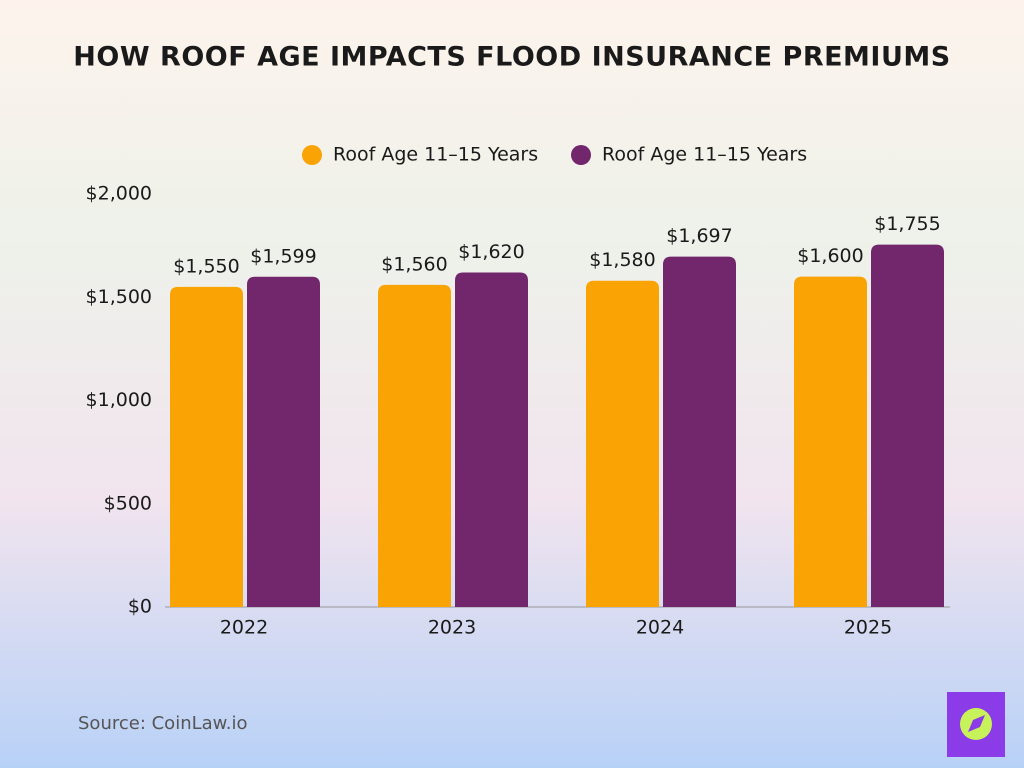 Image resolution: width=1024 pixels, height=768 pixels. I want to click on y-tick-label: $0, so click(140, 607).